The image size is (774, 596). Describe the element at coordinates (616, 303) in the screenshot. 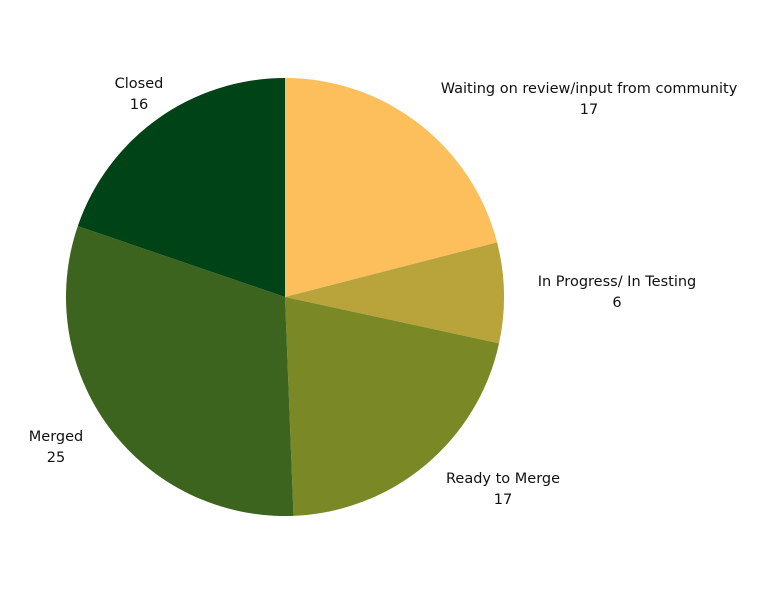

I see `slice-value: 6` at that location.